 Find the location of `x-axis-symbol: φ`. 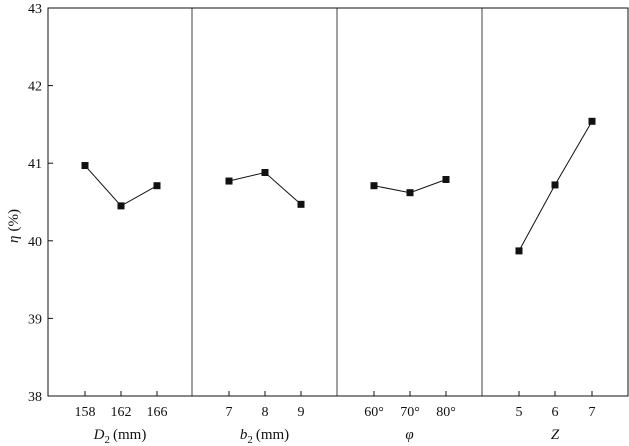

x-axis-symbol: φ is located at coordinates (409, 435).